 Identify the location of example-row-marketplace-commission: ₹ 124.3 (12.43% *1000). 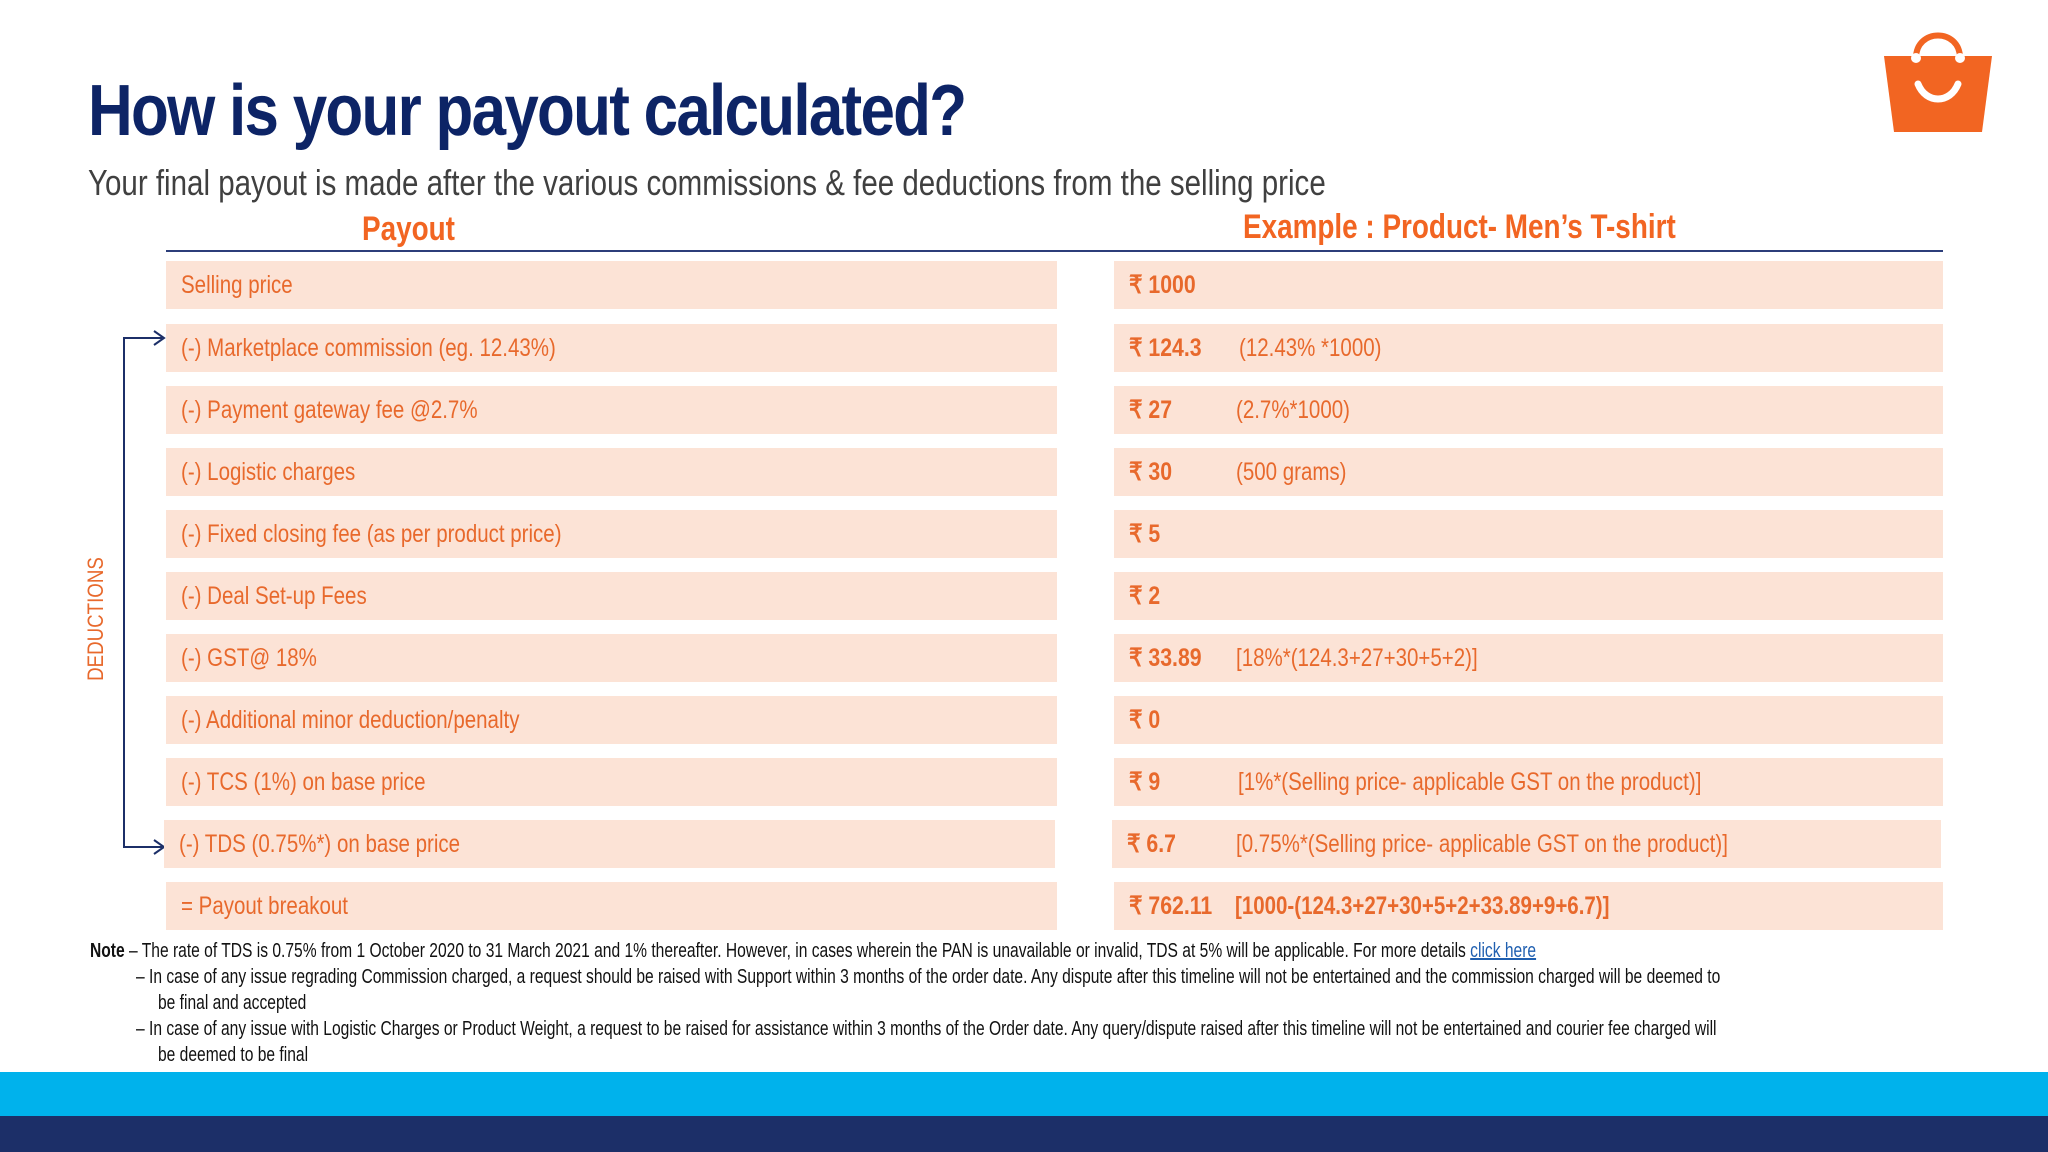
(1528, 348).